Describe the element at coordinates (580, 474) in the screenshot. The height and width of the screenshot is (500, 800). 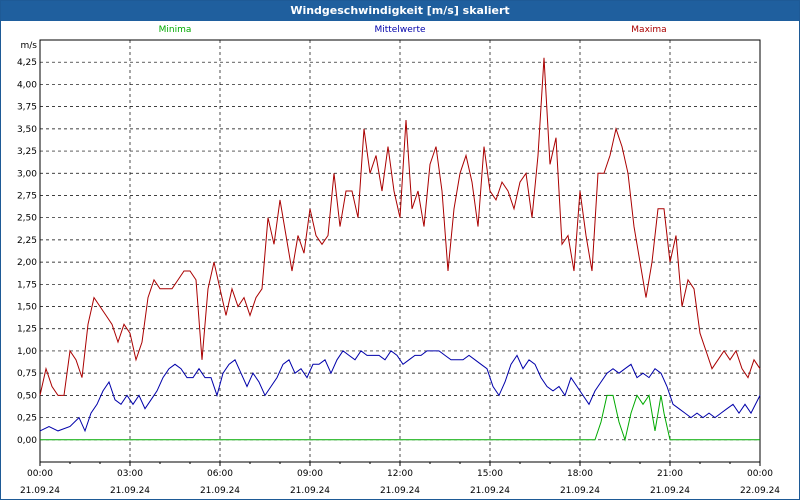
I see `x-tick-time: 18:00` at that location.